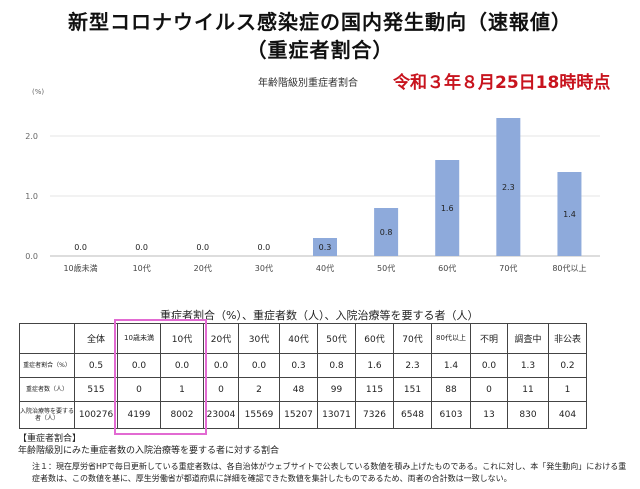 The image size is (640, 489). What do you see at coordinates (182, 415) in the screenshot?
I see `table-cell: 8002` at bounding box center [182, 415].